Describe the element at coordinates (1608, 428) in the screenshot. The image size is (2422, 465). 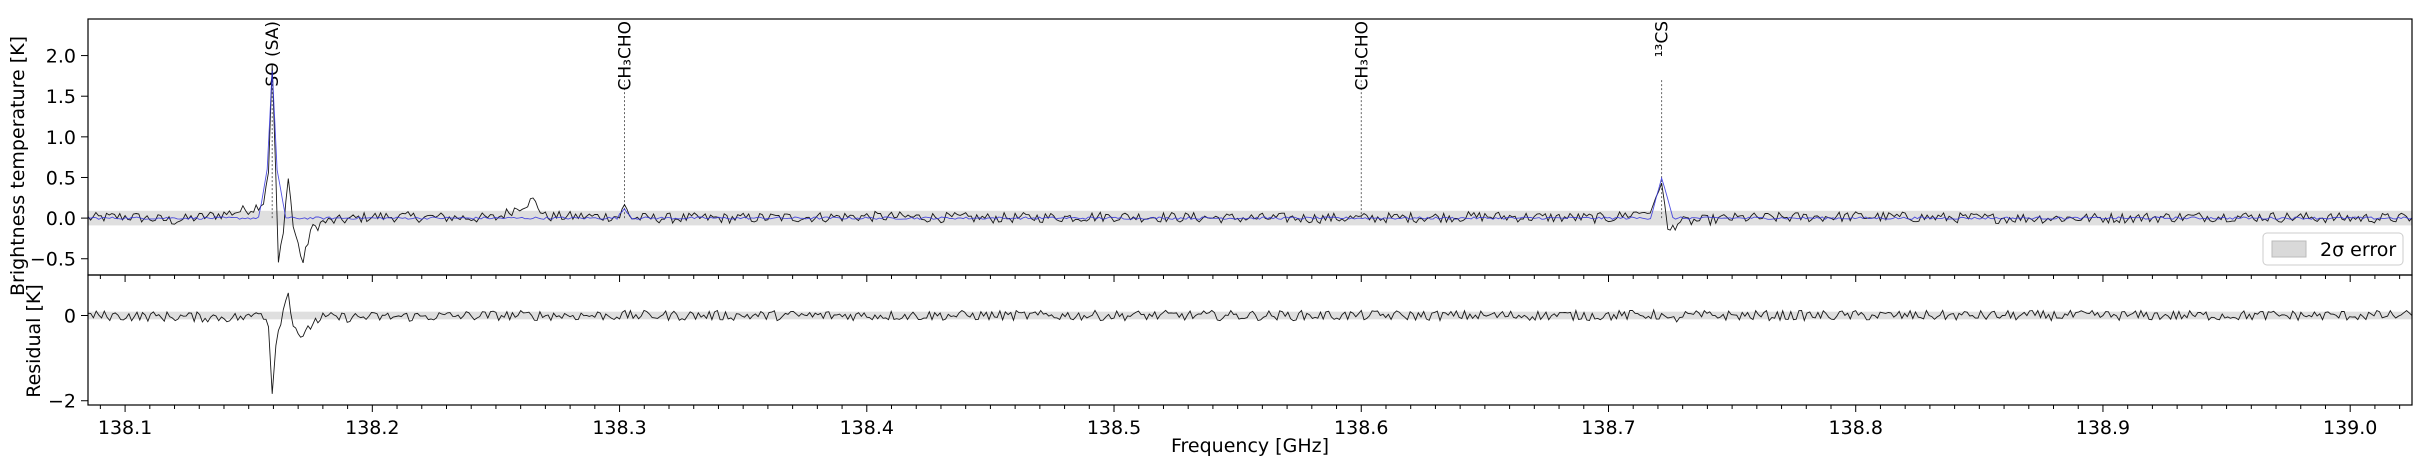
I see `x-tick-label: 138.7` at that location.